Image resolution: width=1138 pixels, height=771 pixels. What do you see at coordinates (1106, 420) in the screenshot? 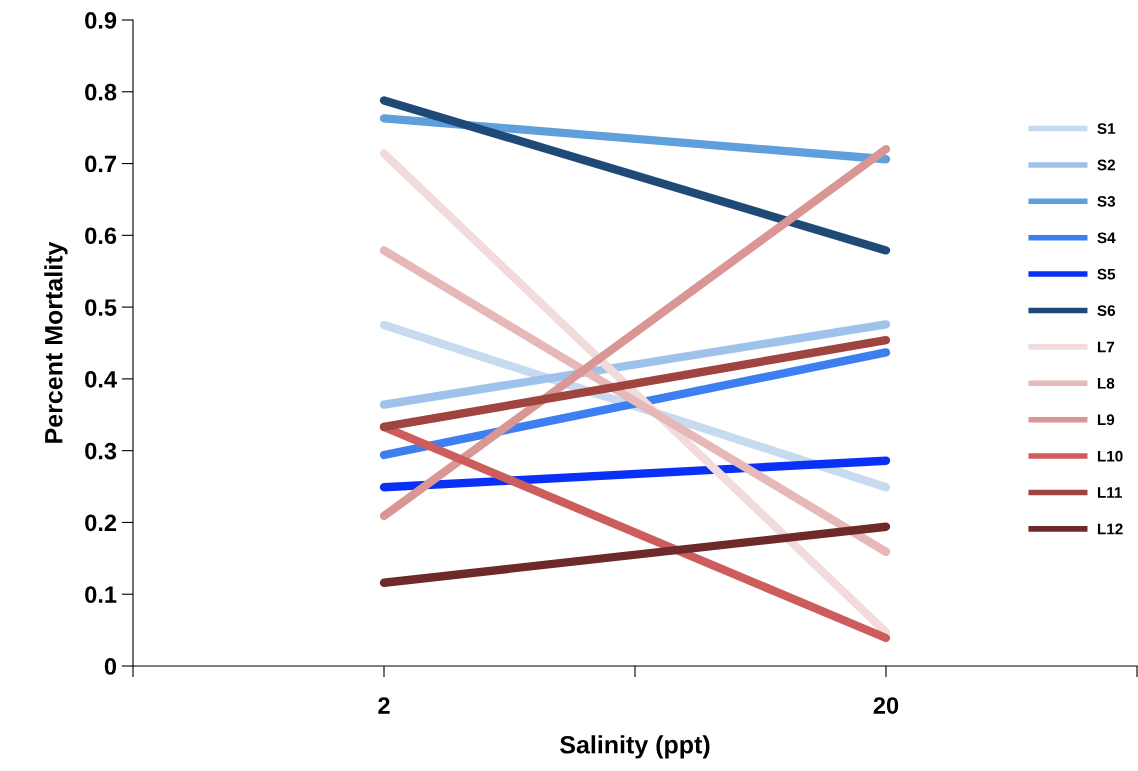
I see `legend-label: L9` at bounding box center [1106, 420].